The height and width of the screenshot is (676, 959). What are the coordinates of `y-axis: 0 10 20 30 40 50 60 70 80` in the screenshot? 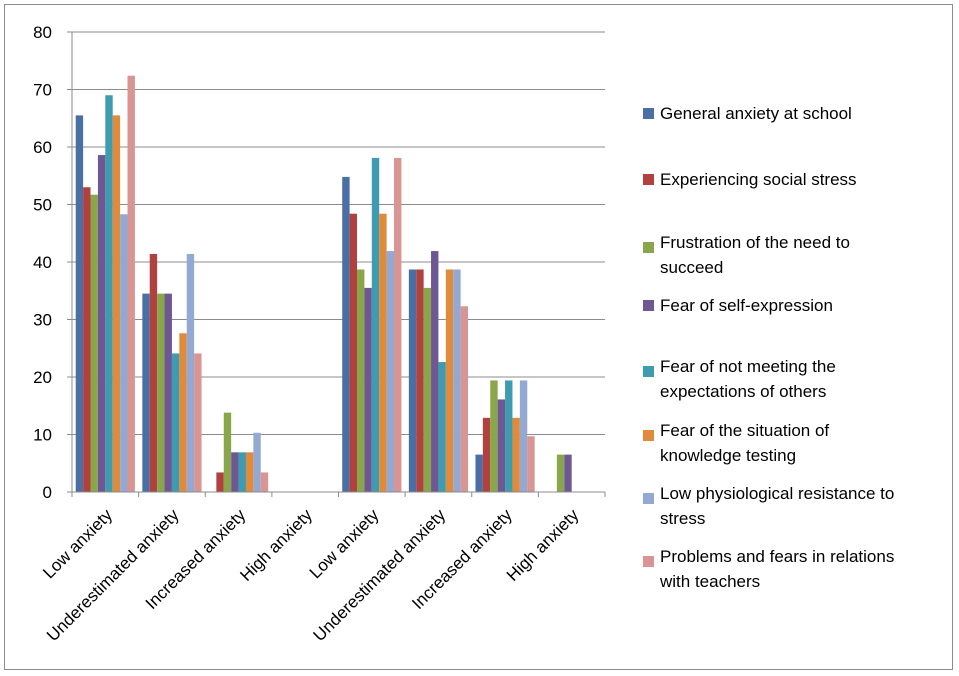 It's located at (53, 262).